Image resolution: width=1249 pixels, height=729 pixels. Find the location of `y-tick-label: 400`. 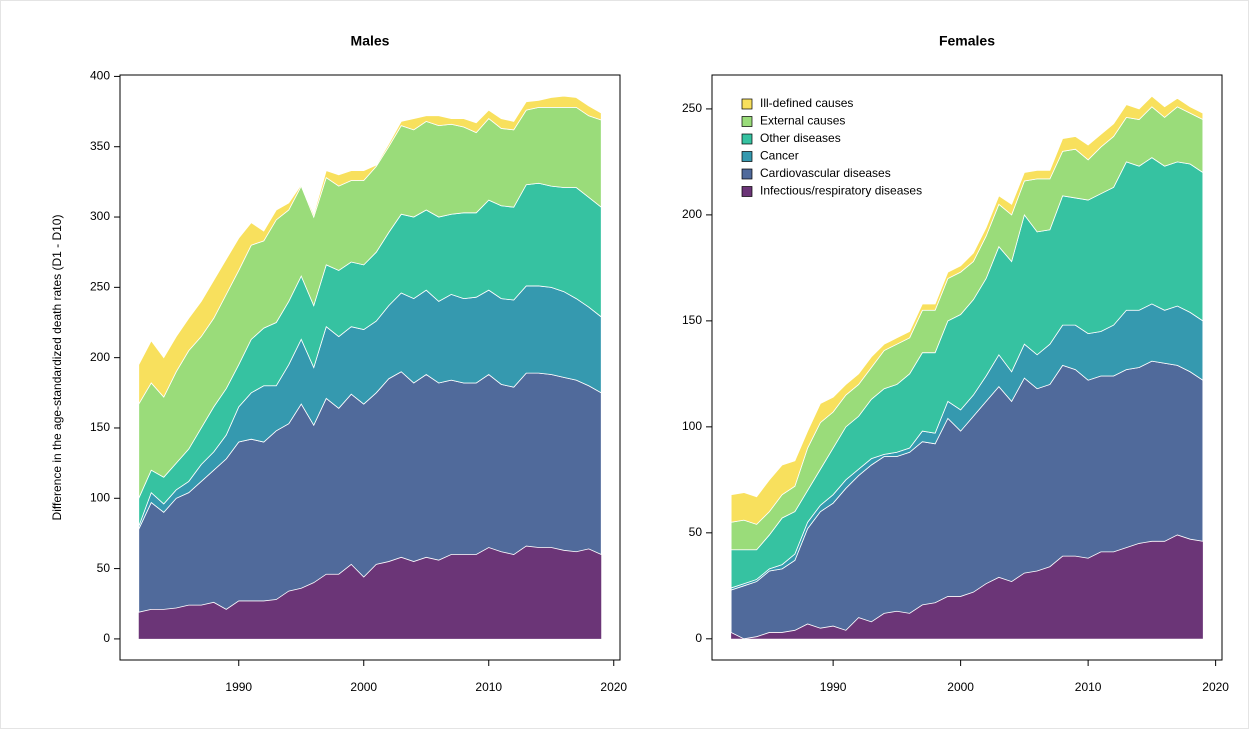

y-tick-label: 400 is located at coordinates (100, 76).